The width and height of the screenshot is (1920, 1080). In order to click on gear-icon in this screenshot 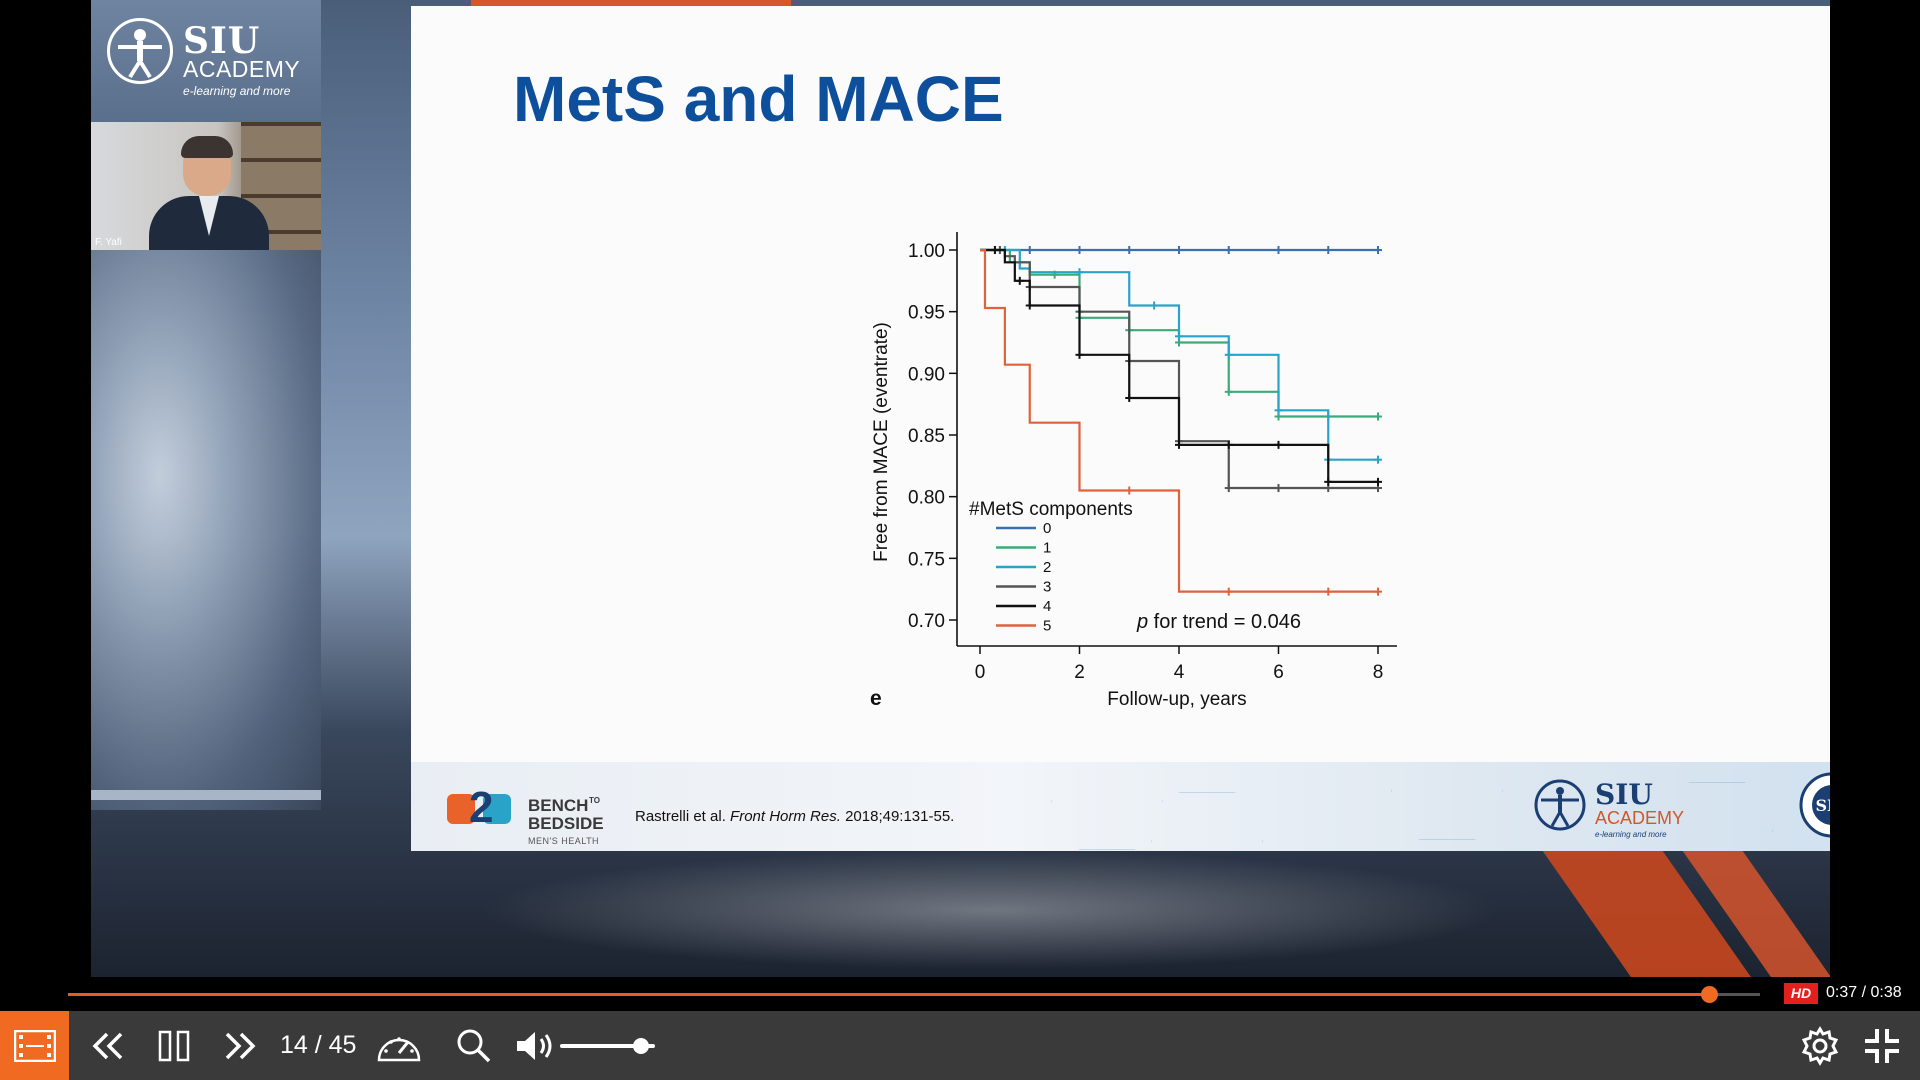, I will do `click(1820, 1045)`.